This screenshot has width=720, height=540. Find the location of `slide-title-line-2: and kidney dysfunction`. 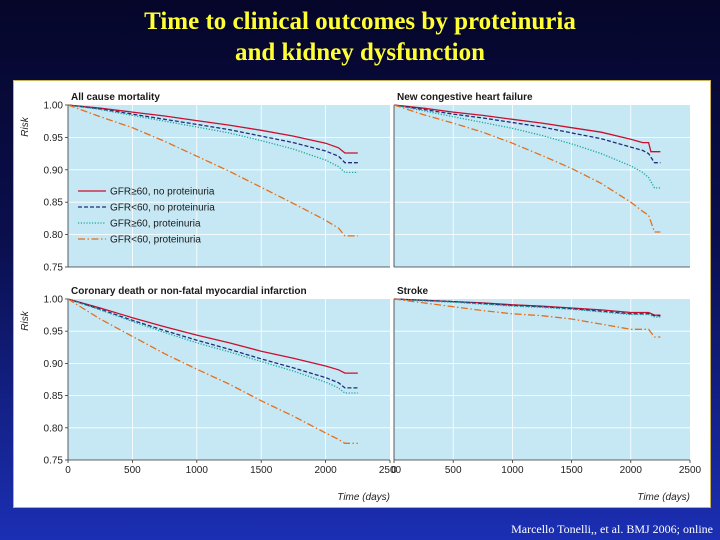

slide-title-line-2: and kidney dysfunction is located at coordinates (360, 52).